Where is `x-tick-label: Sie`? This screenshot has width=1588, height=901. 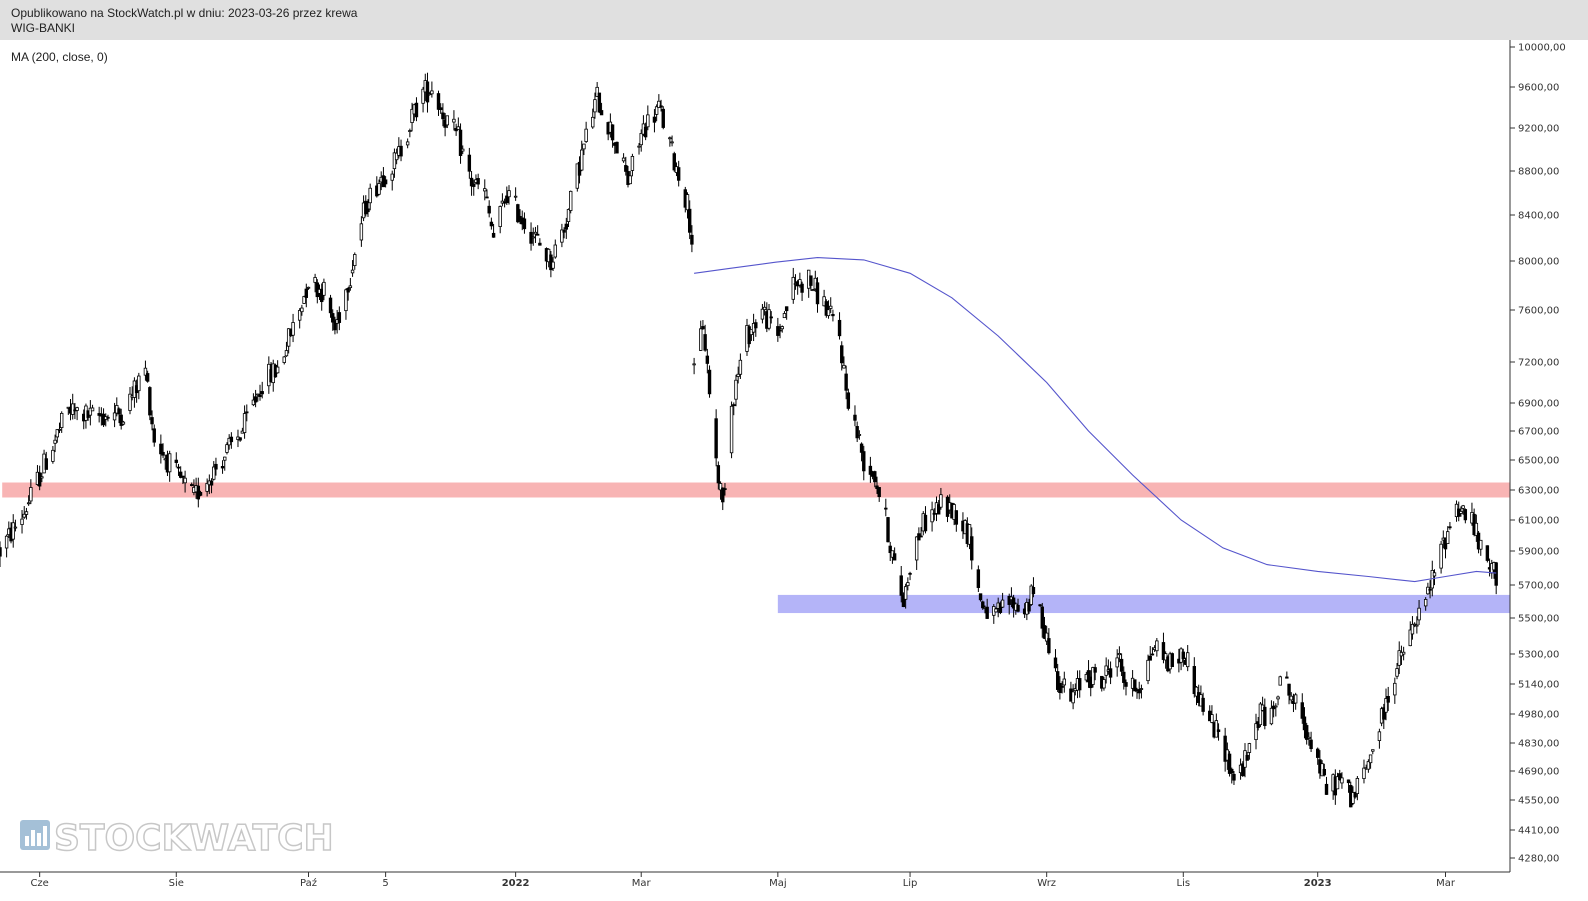 x-tick-label: Sie is located at coordinates (176, 883).